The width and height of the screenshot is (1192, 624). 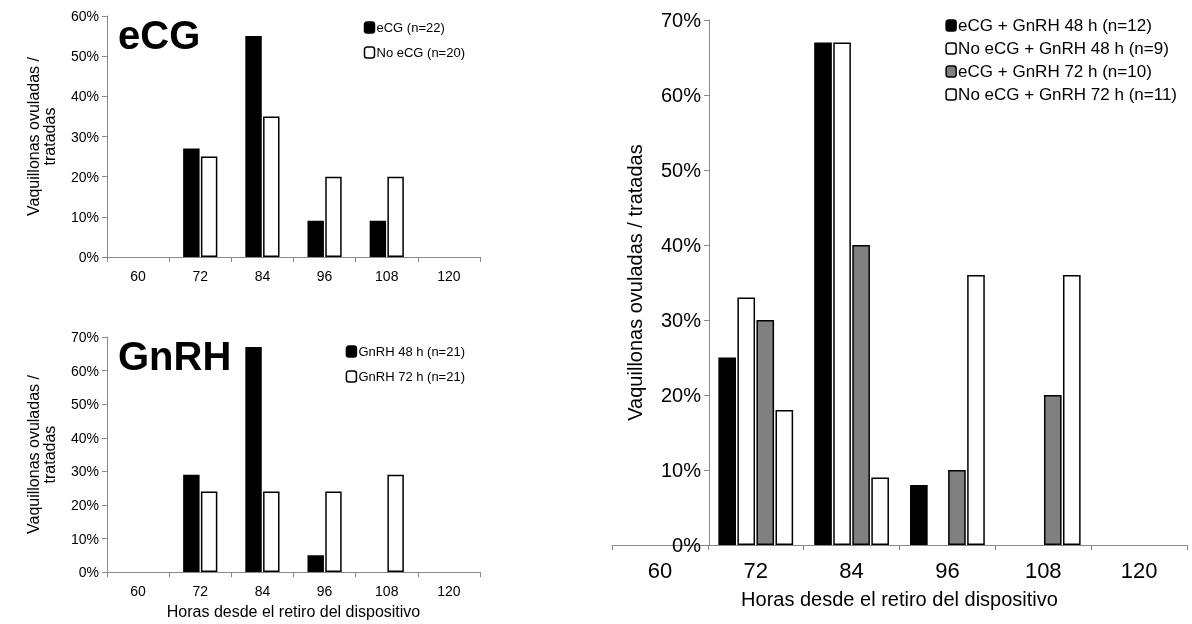 I want to click on legend-label: eCG (n=22), so click(x=410, y=27).